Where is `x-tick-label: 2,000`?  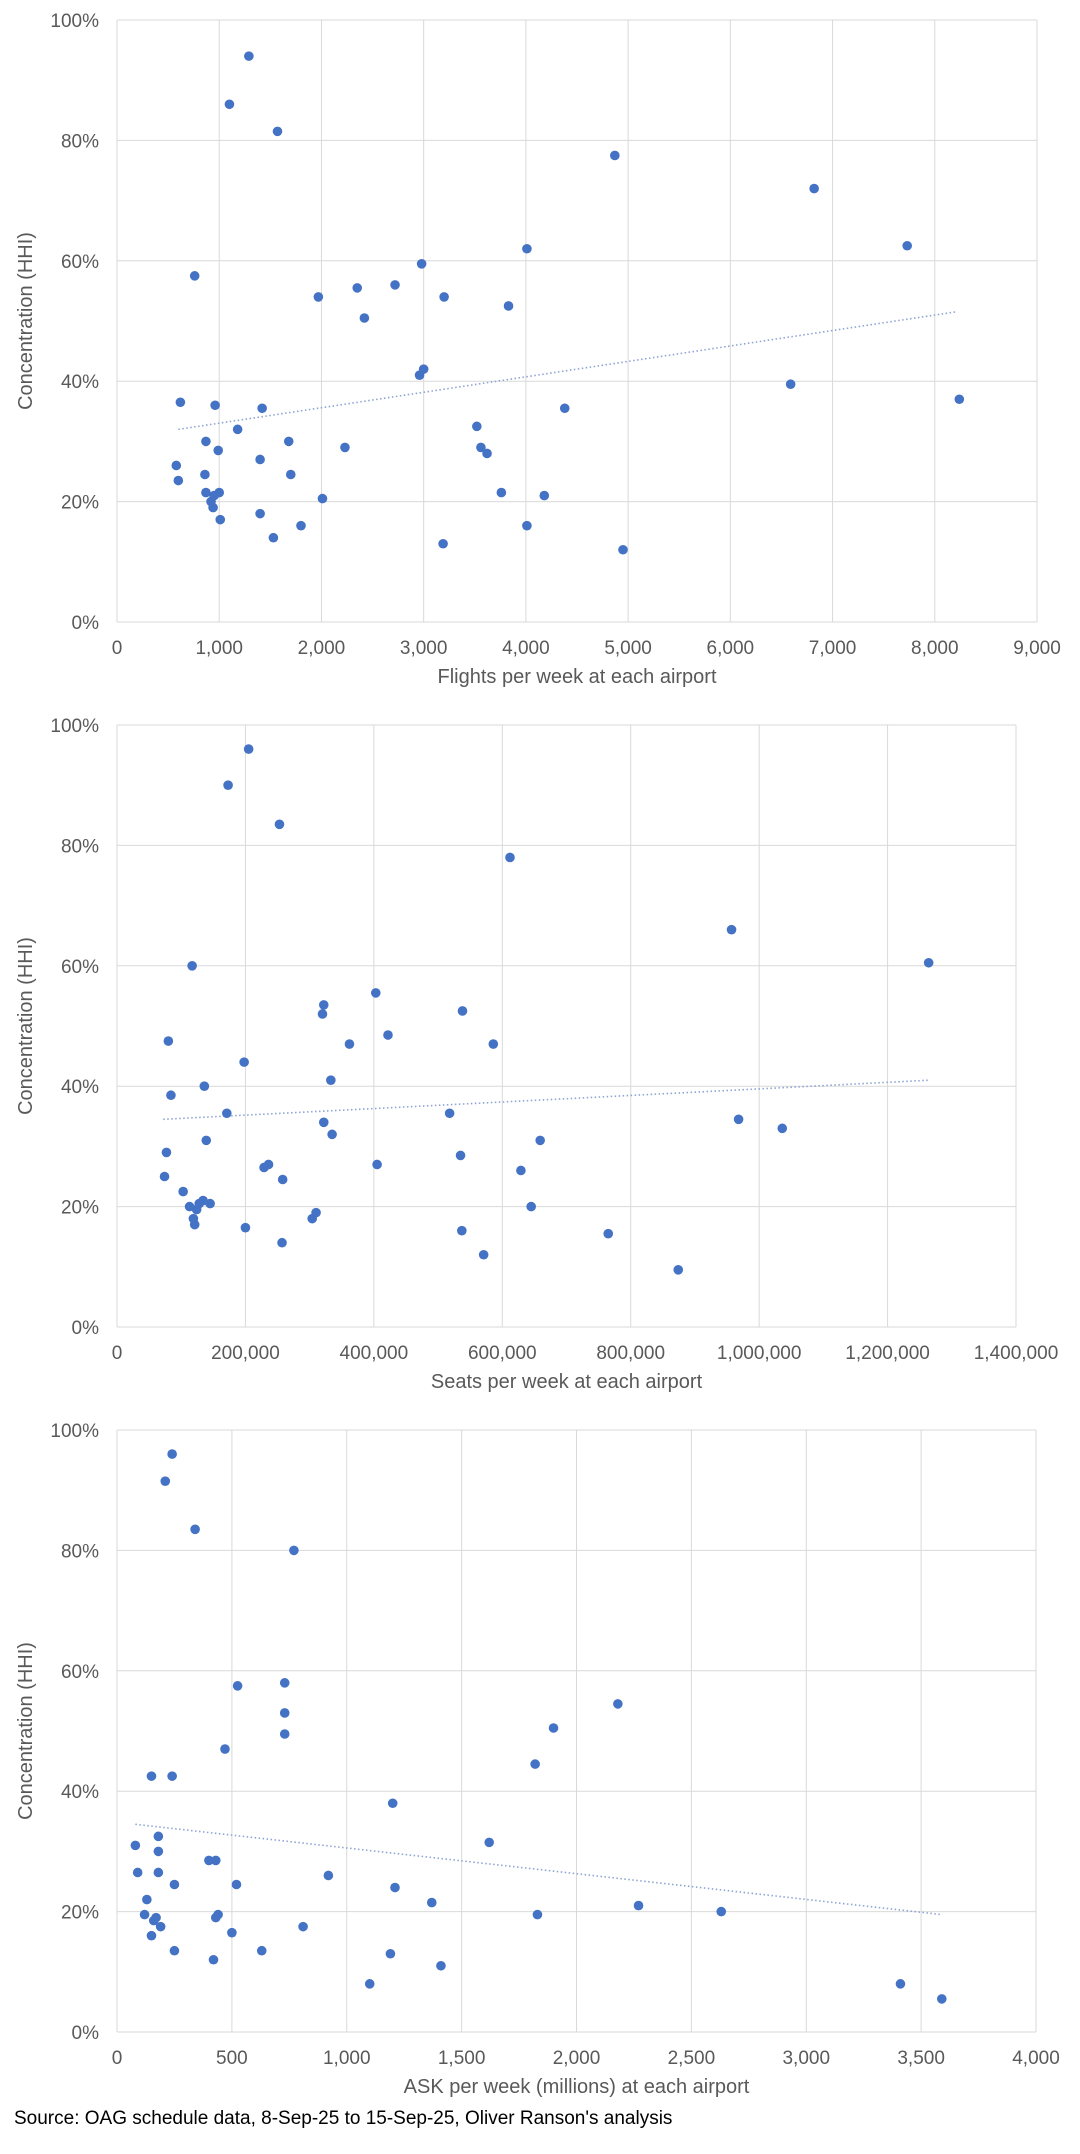 x-tick-label: 2,000 is located at coordinates (577, 2058).